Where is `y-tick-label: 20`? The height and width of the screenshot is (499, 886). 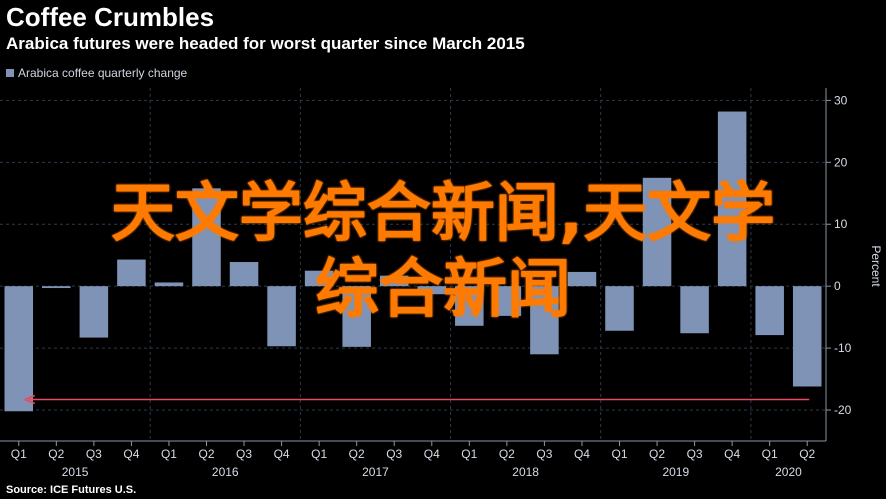
y-tick-label: 20 is located at coordinates (841, 162).